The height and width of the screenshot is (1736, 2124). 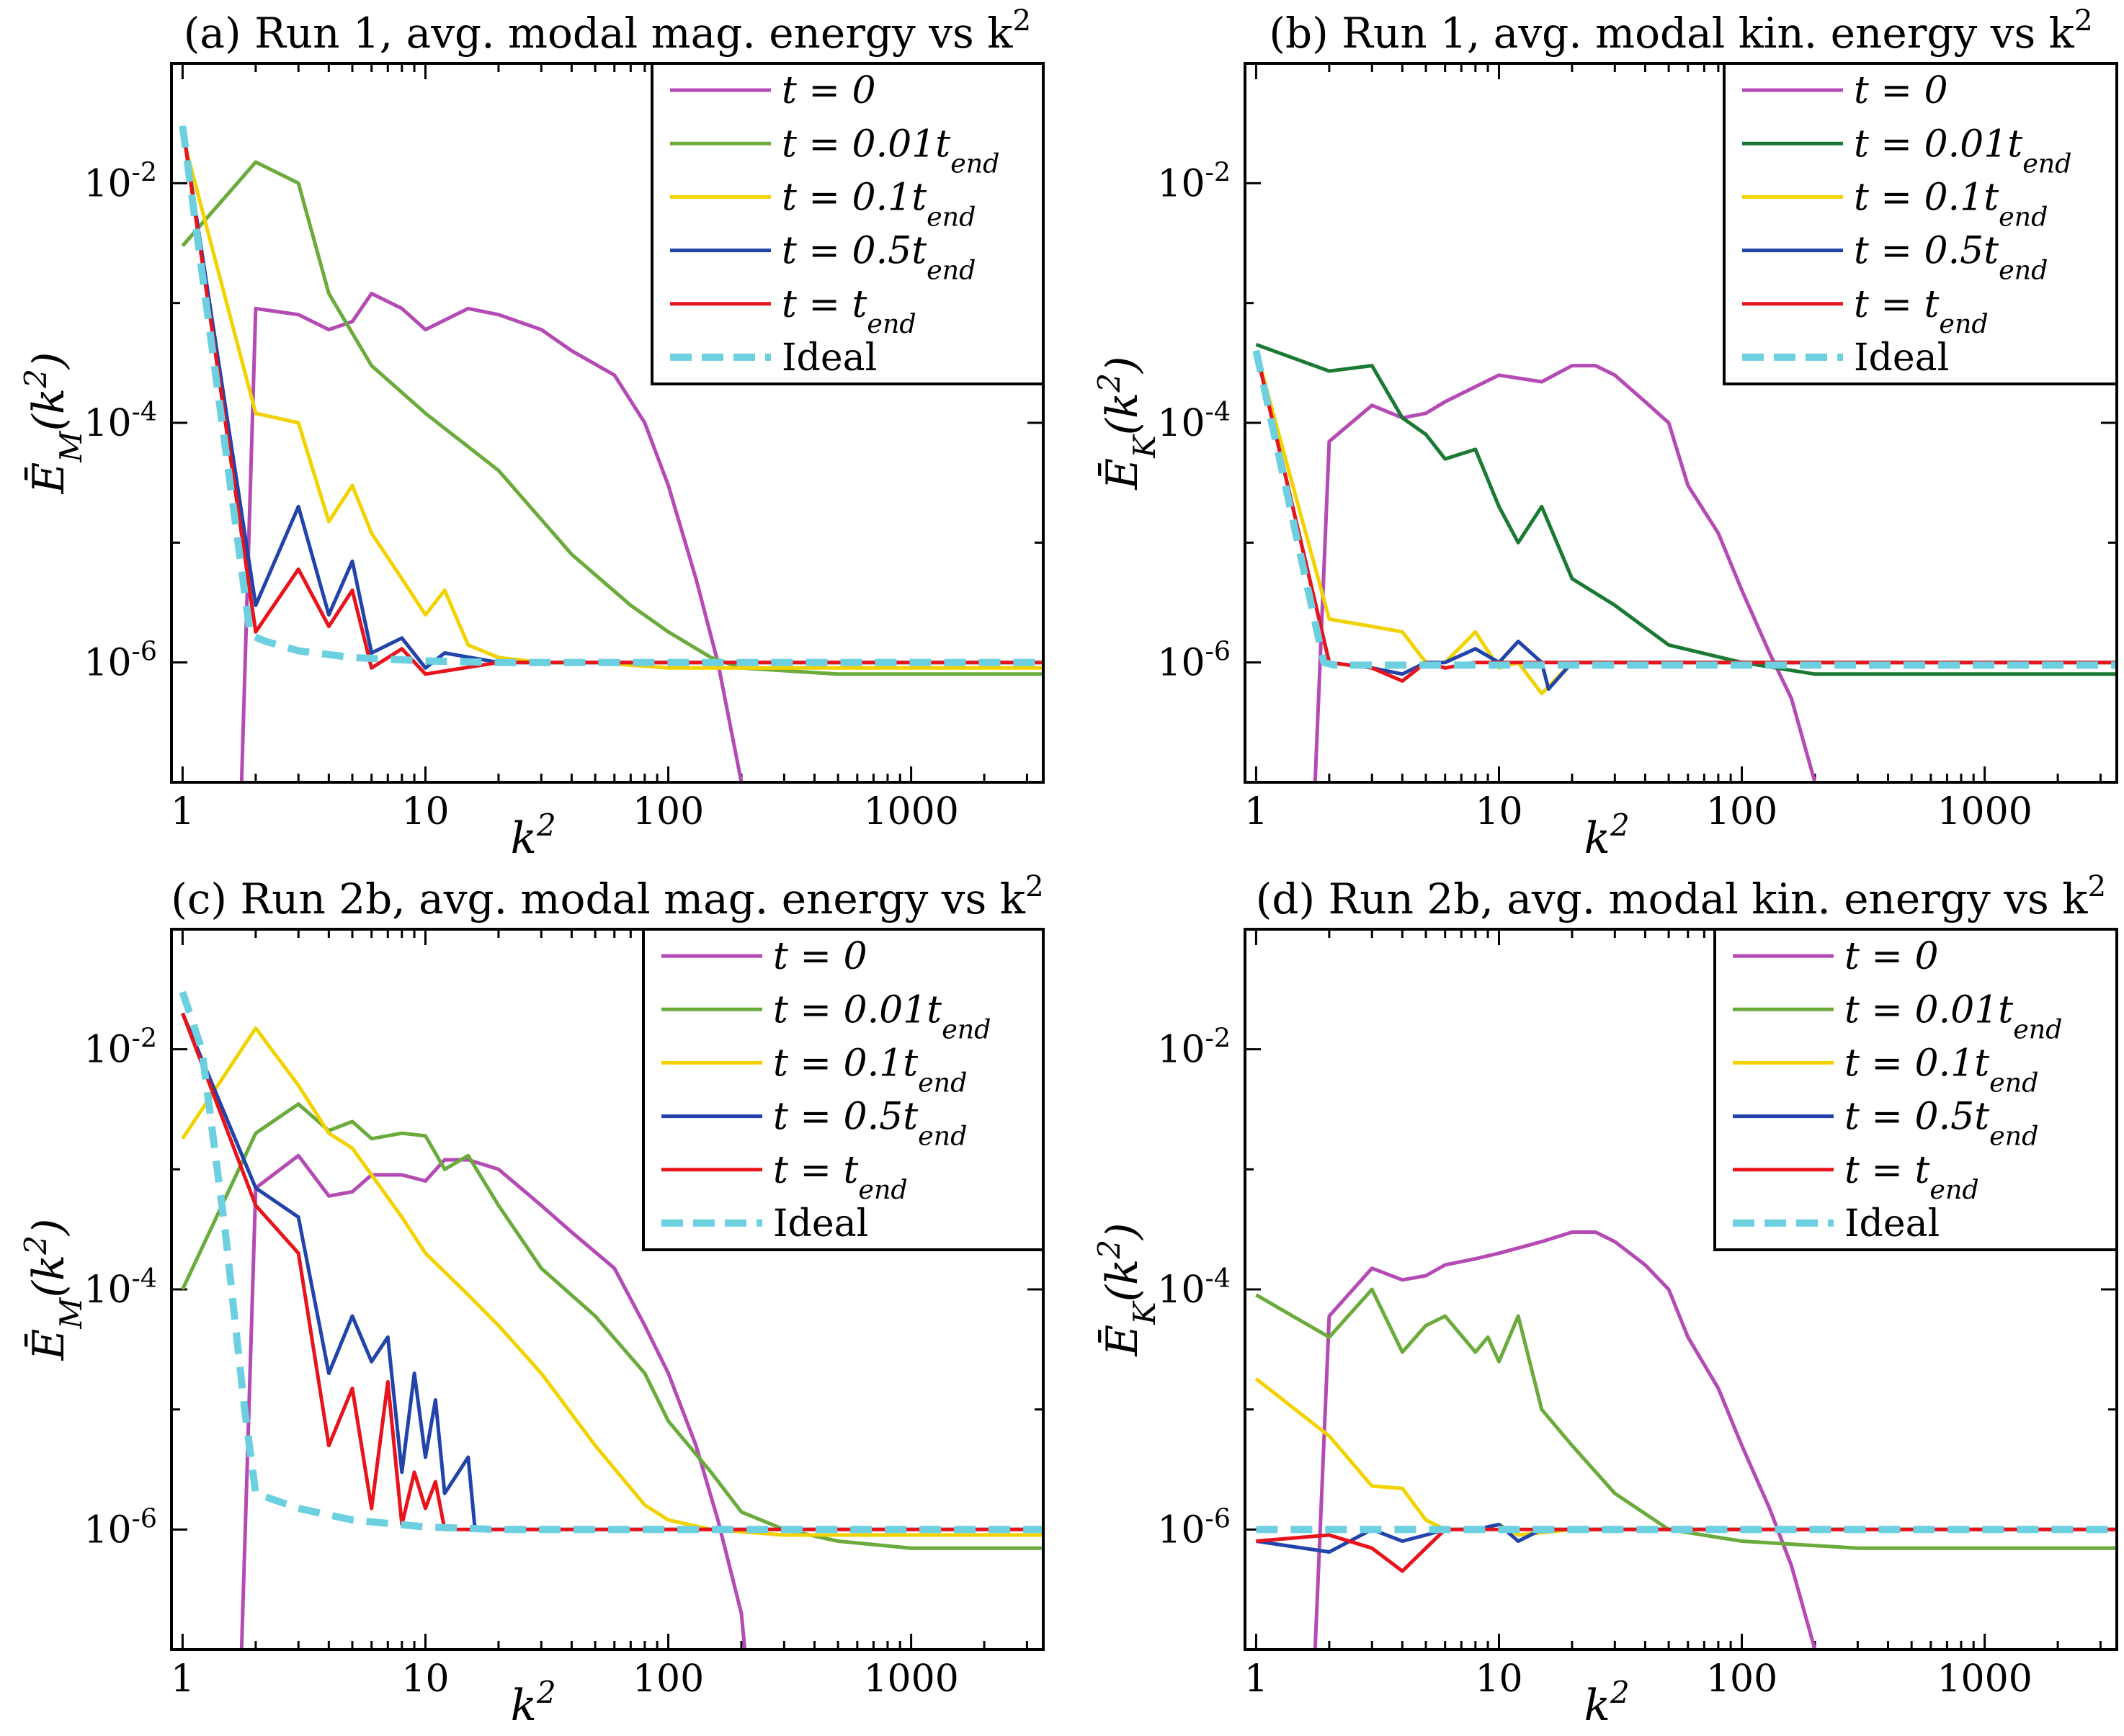 I want to click on chart-title: (d) Run 2b, avg. modal kin. energy vs k2, so click(x=1681, y=896).